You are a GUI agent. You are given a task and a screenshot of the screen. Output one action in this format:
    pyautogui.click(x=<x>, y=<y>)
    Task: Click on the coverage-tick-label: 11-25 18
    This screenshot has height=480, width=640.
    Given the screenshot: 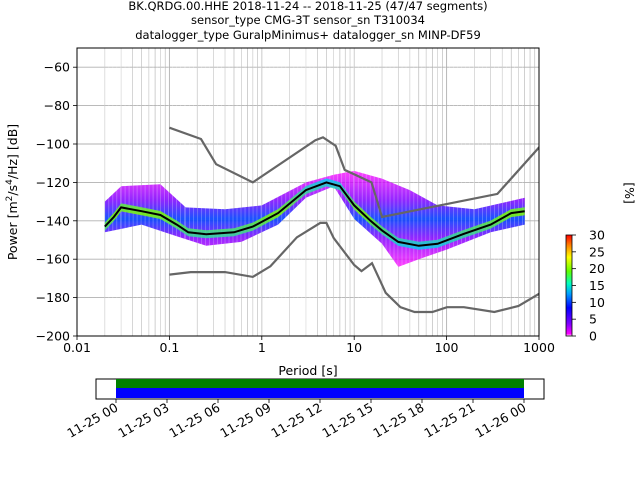 What is the action you would take?
    pyautogui.click(x=398, y=420)
    